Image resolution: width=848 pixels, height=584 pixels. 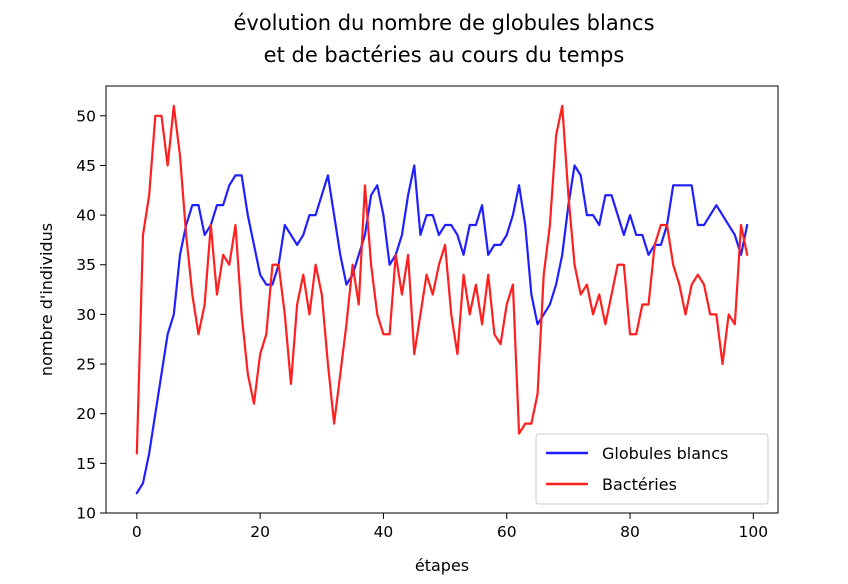 What do you see at coordinates (507, 532) in the screenshot?
I see `x-tick-label: 60` at bounding box center [507, 532].